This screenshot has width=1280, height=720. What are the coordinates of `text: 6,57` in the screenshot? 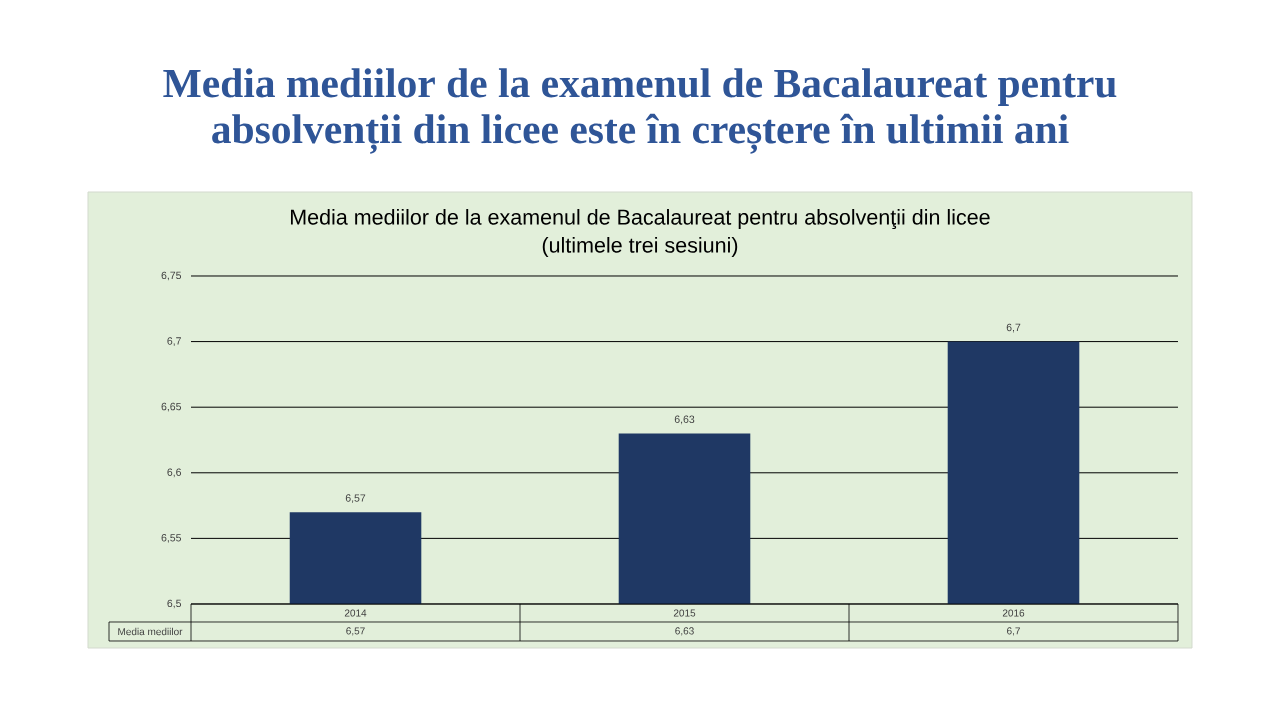 It's located at (355, 498).